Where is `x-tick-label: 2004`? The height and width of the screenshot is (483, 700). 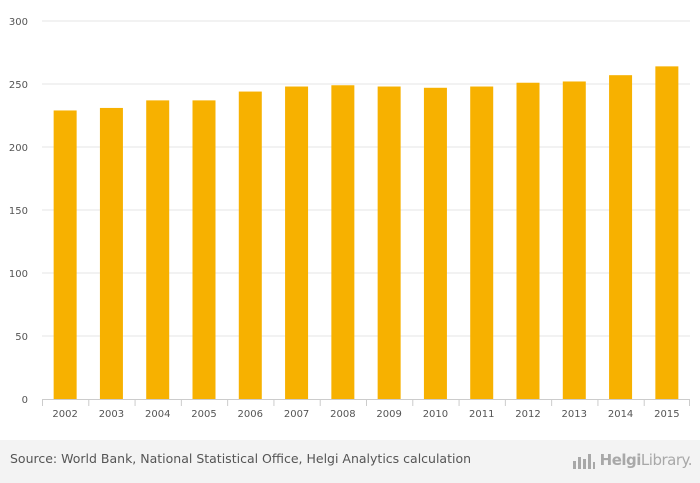 x-tick-label: 2004 is located at coordinates (157, 414).